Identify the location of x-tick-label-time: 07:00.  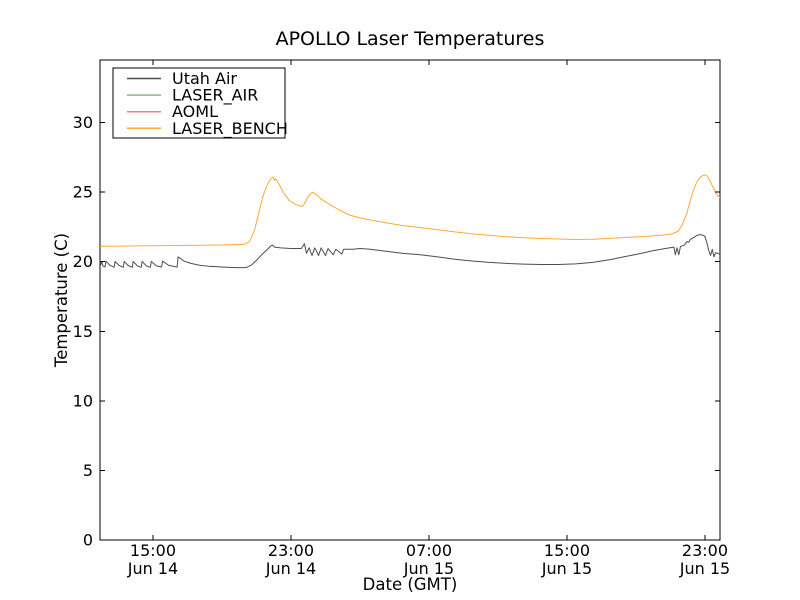
(429, 550).